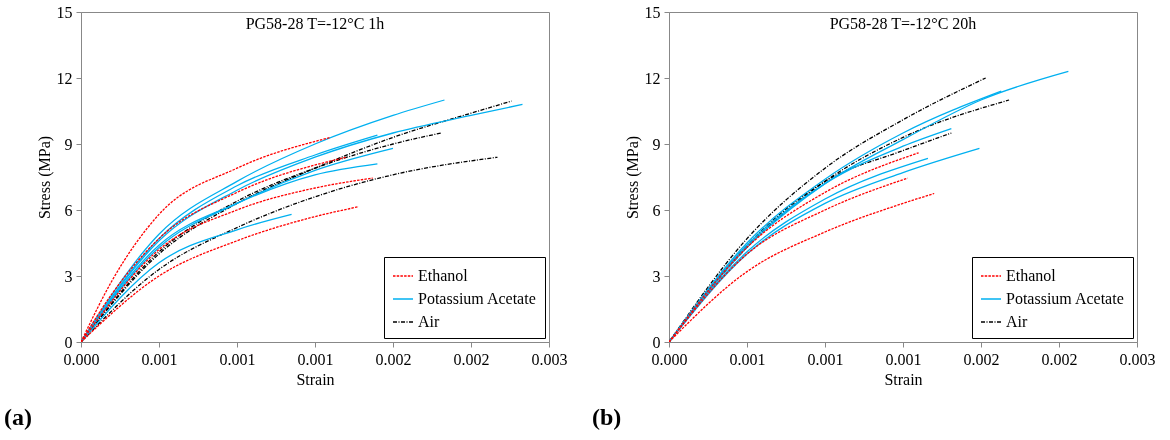 This screenshot has width=1170, height=440. What do you see at coordinates (607, 417) in the screenshot?
I see `text: (b)` at bounding box center [607, 417].